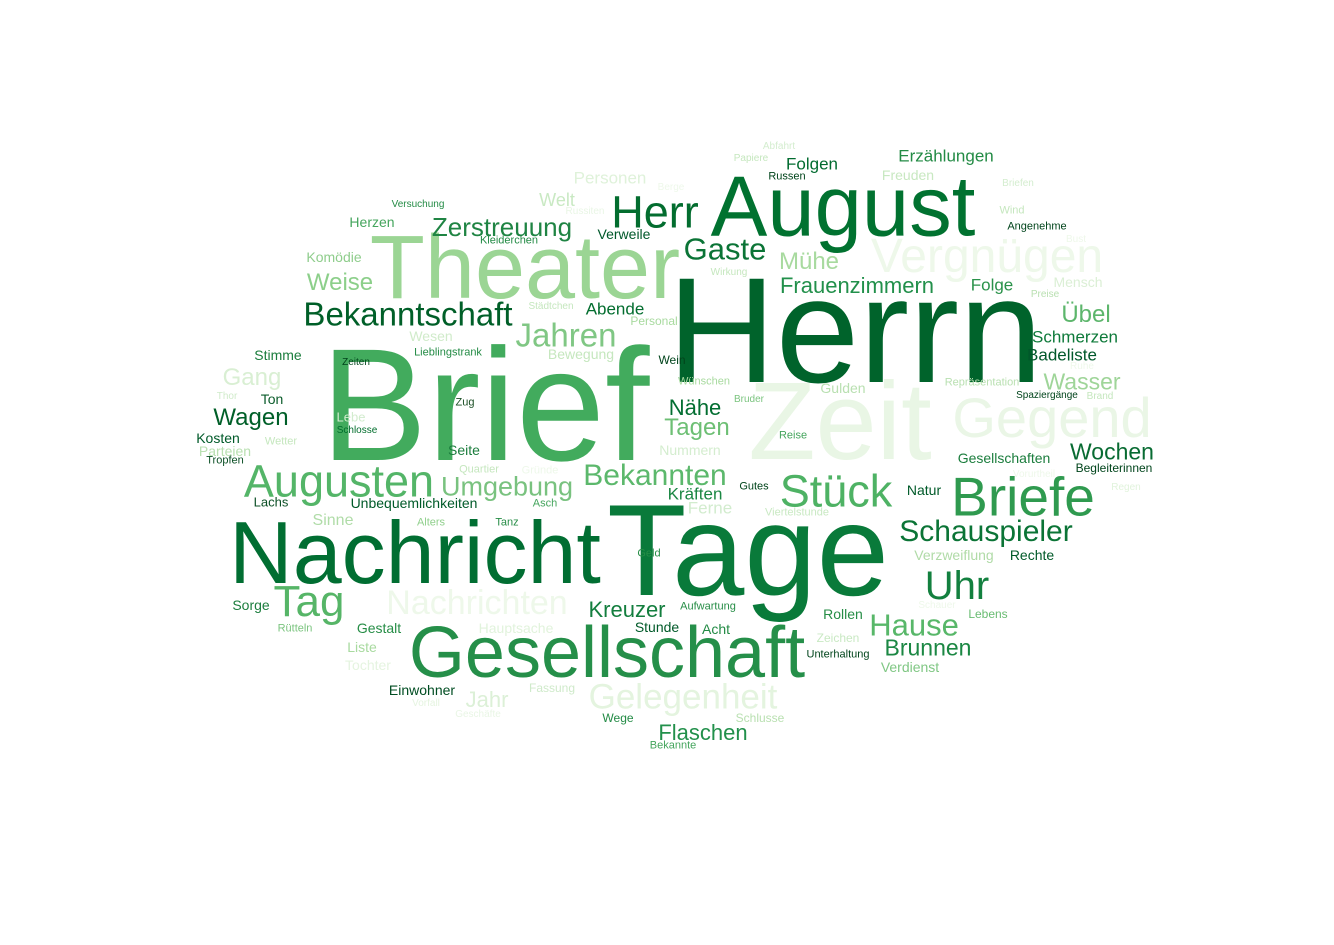 This screenshot has width=1334, height=945. I want to click on word-brief: Brief, so click(485, 404).